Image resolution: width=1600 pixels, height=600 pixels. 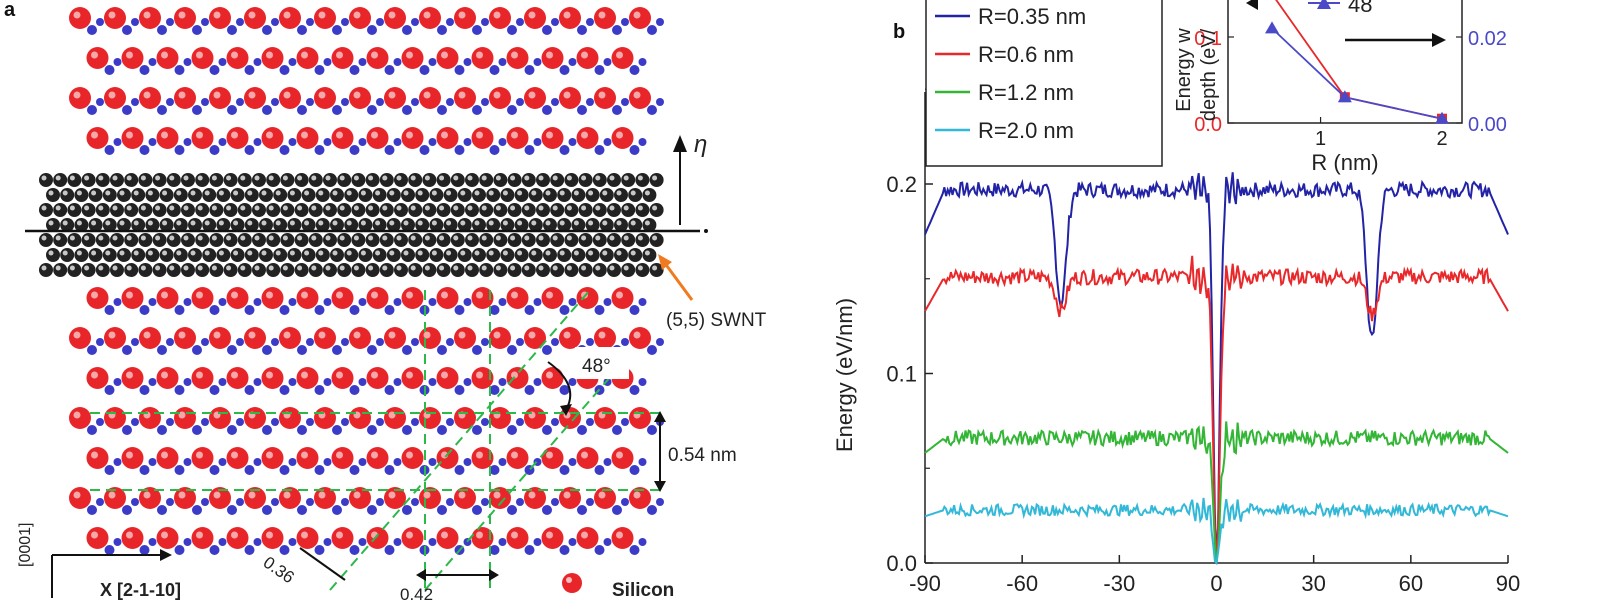 What do you see at coordinates (351, 225) in the screenshot?
I see `nanotube-atoms` at bounding box center [351, 225].